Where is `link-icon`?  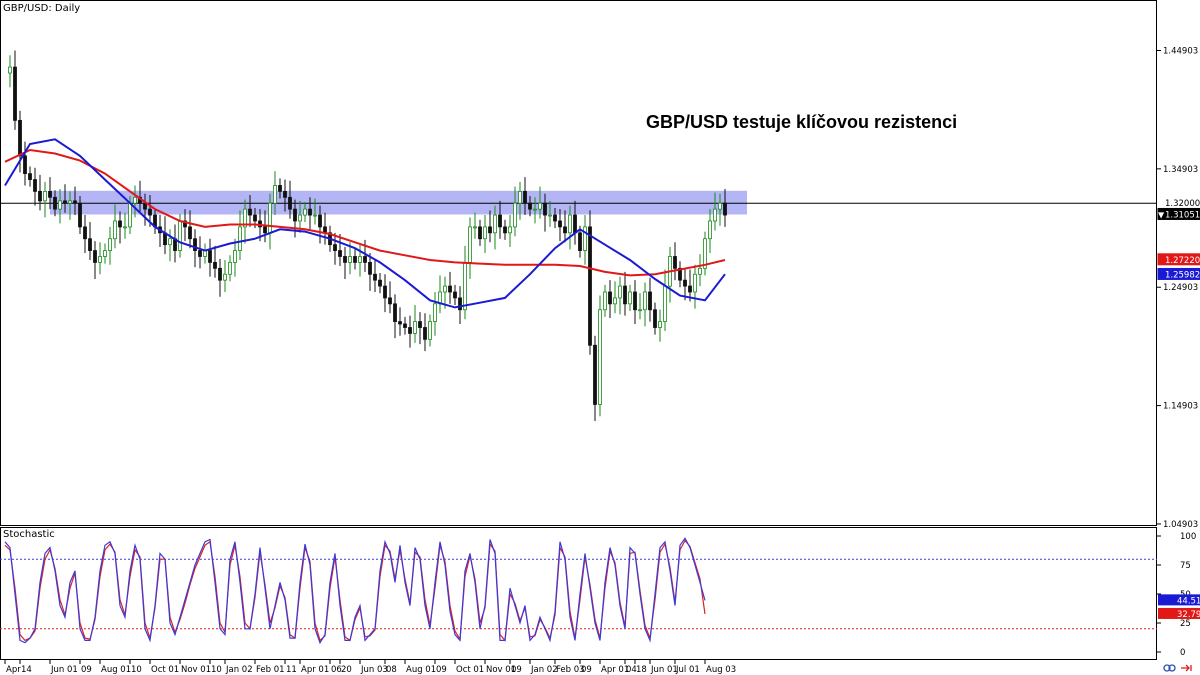 link-icon is located at coordinates (1169, 668).